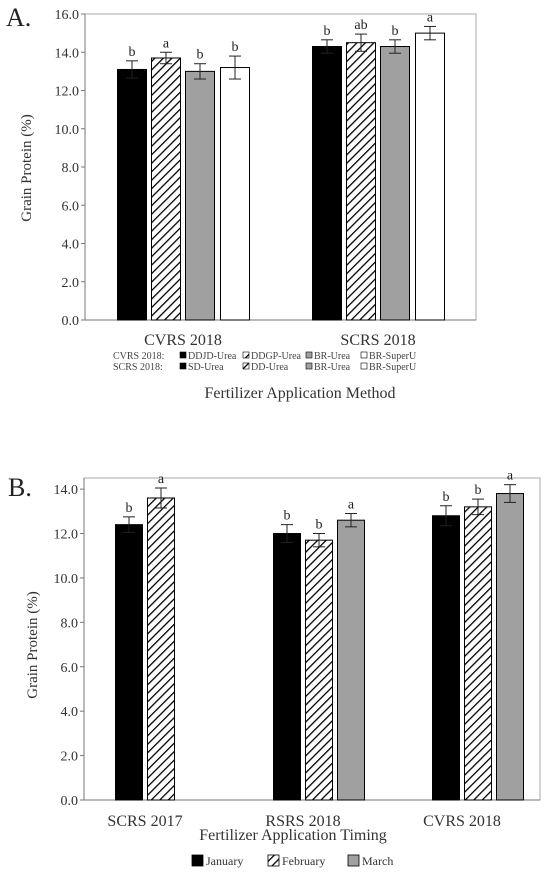  Describe the element at coordinates (224, 861) in the screenshot. I see `legend-item: January` at that location.